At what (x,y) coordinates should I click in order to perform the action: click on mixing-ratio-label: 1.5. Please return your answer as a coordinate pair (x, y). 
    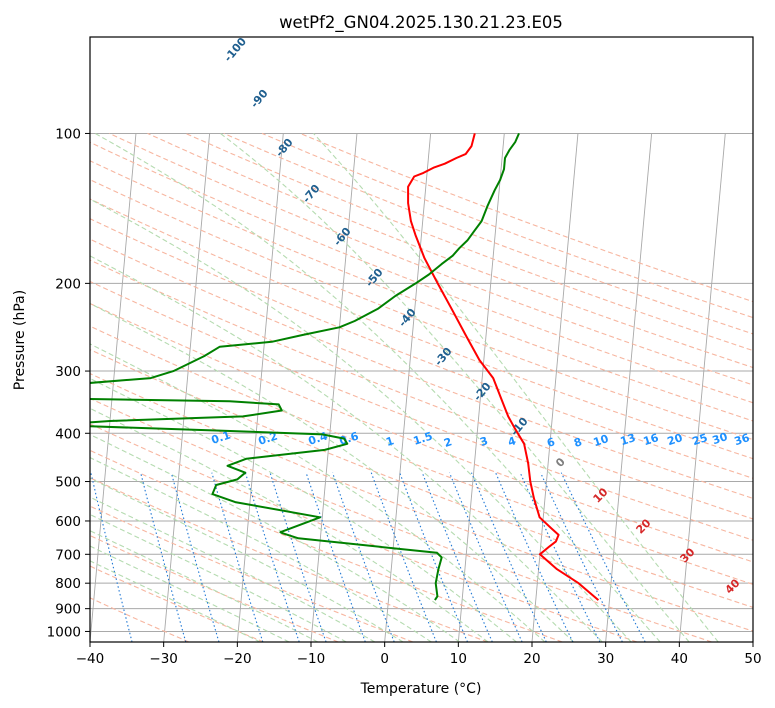
    Looking at the image, I should click on (423, 438).